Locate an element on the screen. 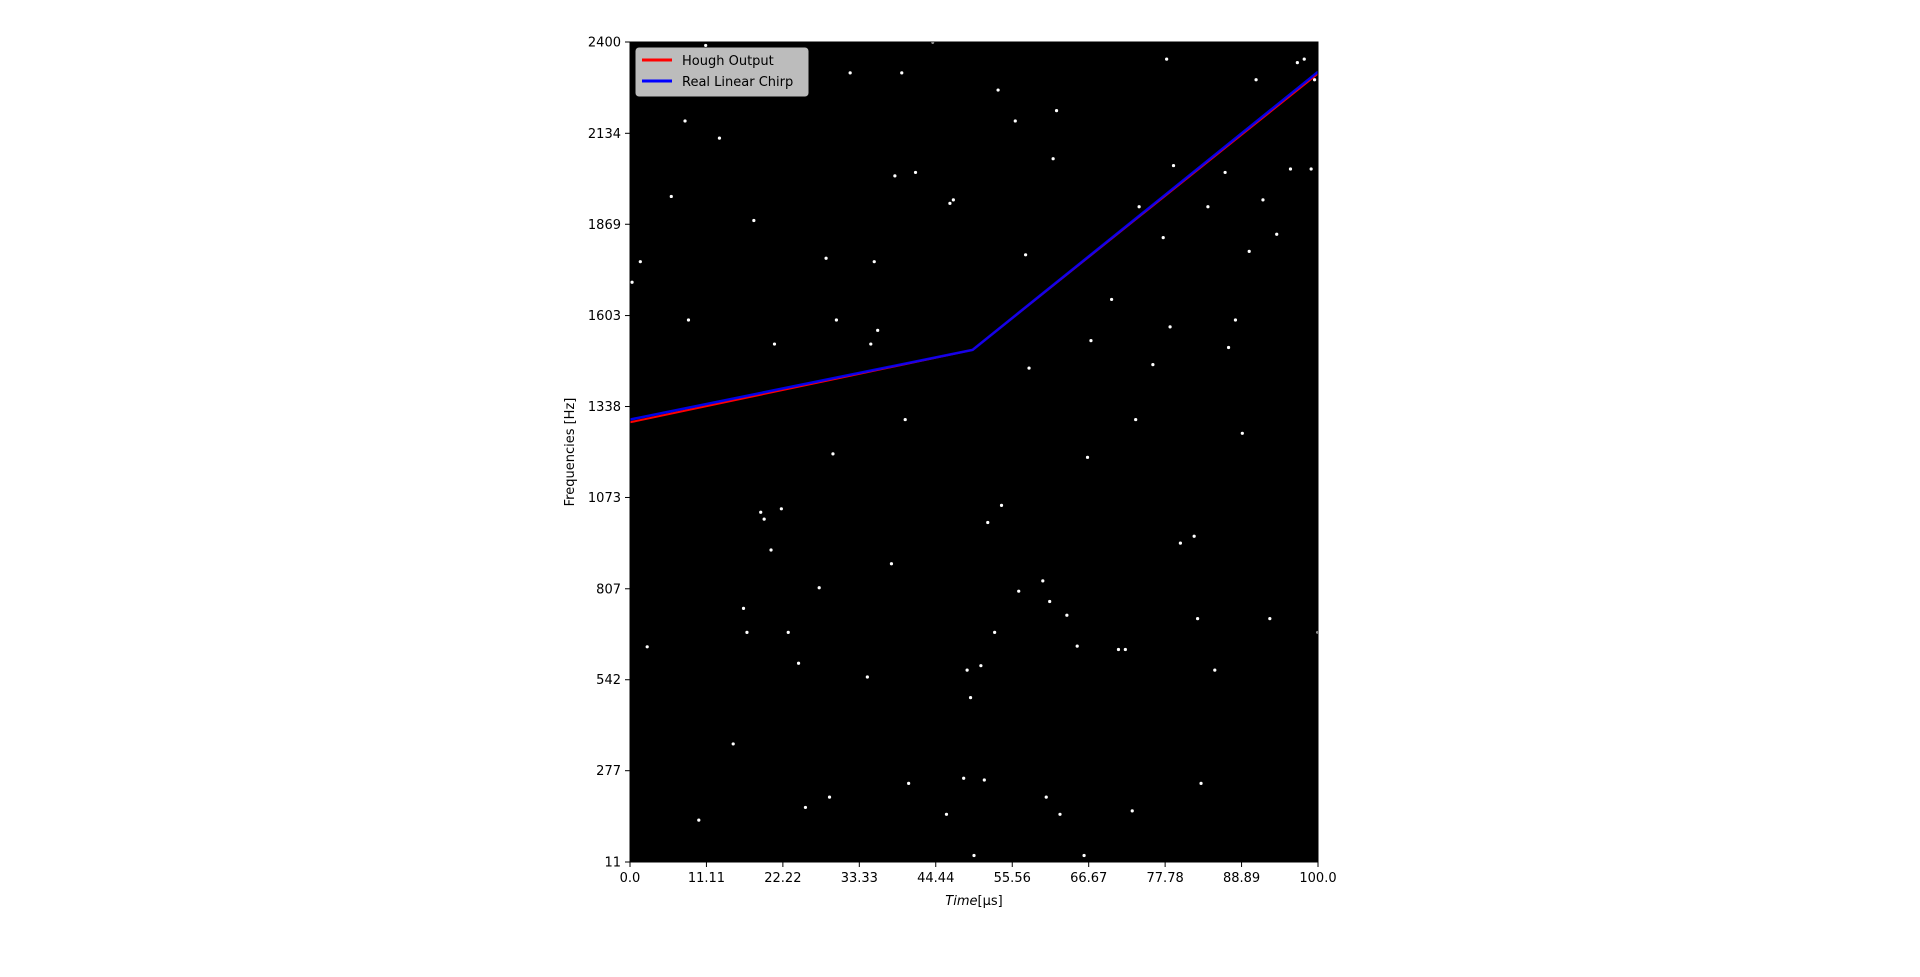 The image size is (1920, 977). y-tick-label: 2400 is located at coordinates (604, 43).